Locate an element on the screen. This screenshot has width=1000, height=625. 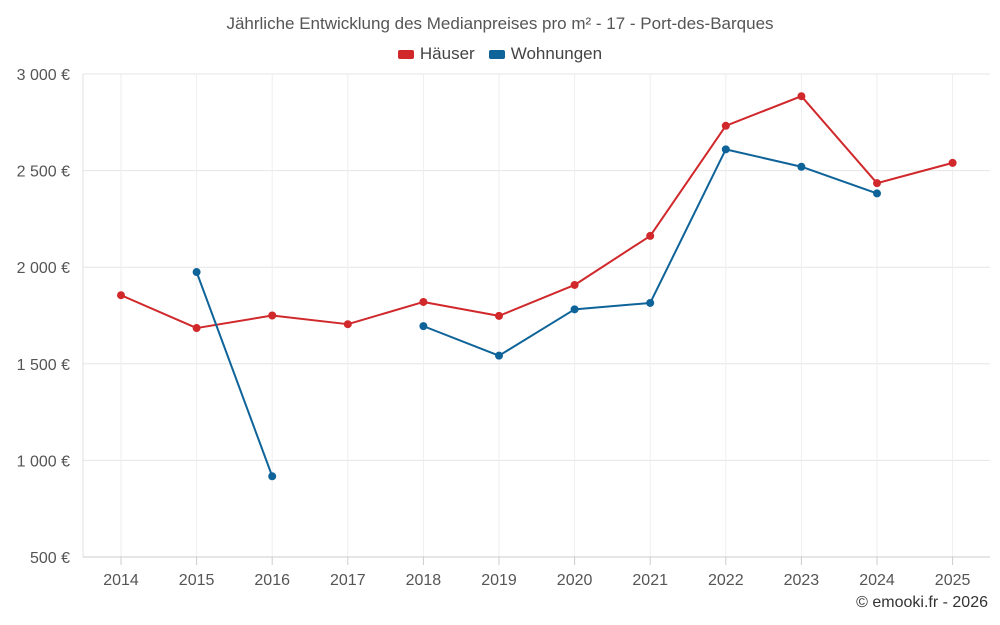
x-tick-label: 2025 is located at coordinates (953, 580).